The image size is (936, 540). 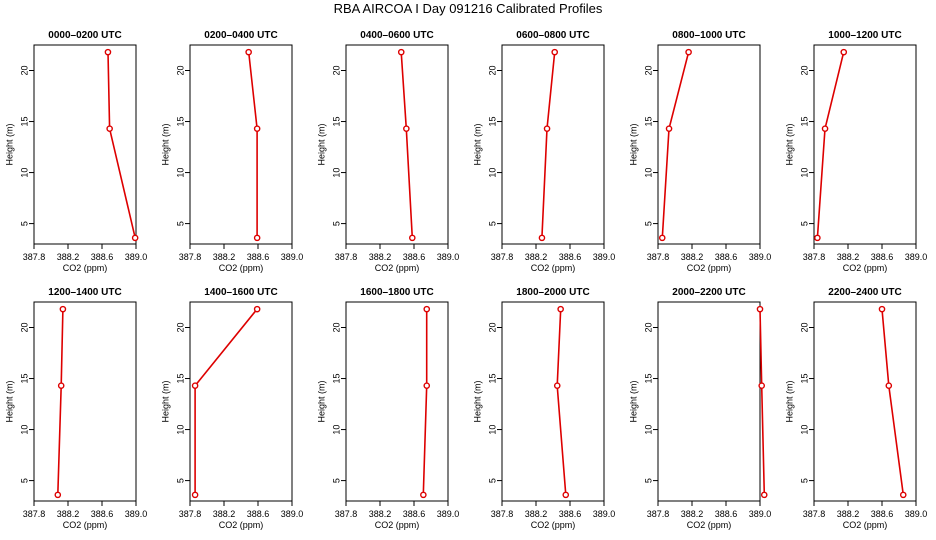 I want to click on panel-title: 0400–0600 UTC, so click(x=396, y=35).